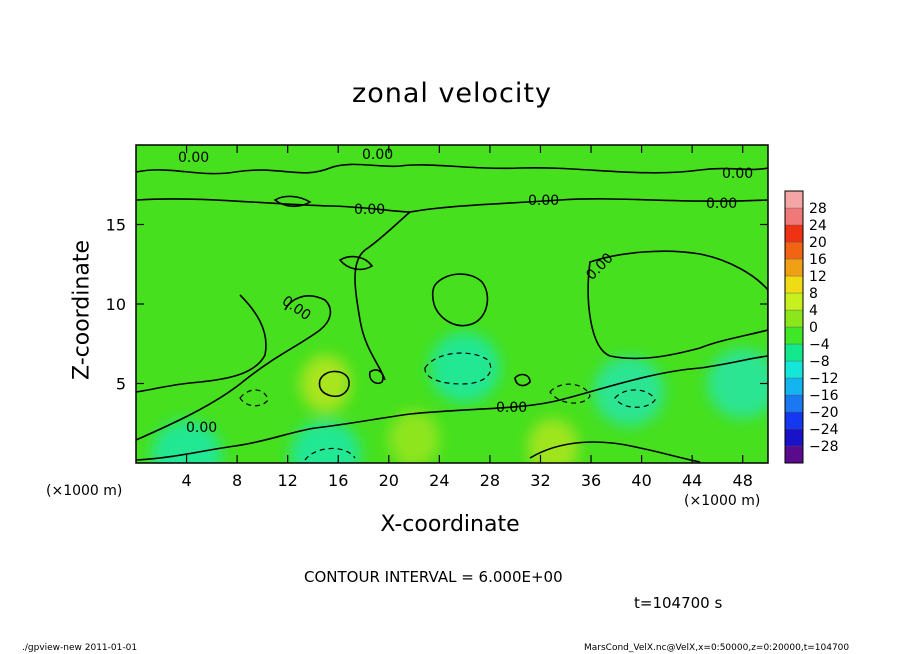 The image size is (904, 654). Describe the element at coordinates (722, 501) in the screenshot. I see `x-axis-unit-right: (×1000 m)` at that location.